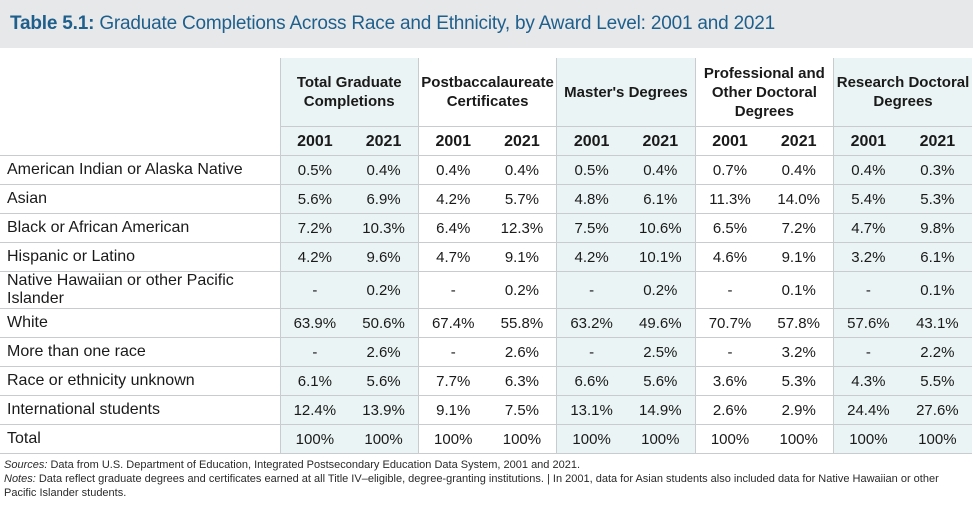 This screenshot has width=973, height=509. What do you see at coordinates (937, 381) in the screenshot?
I see `table-cell: 5.5%` at bounding box center [937, 381].